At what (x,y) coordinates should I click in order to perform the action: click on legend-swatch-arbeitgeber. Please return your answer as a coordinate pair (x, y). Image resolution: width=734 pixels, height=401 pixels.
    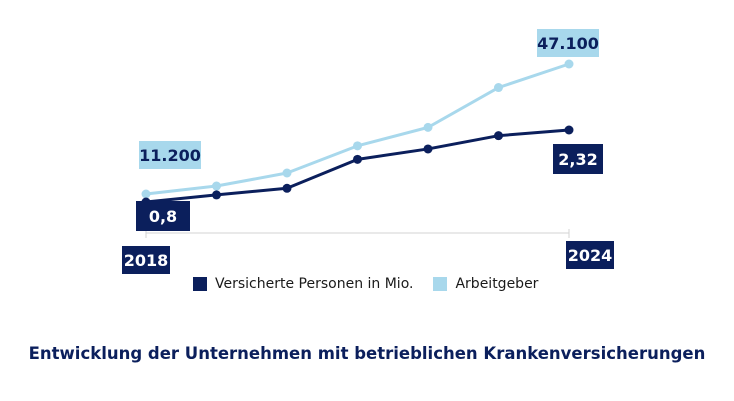
    Looking at the image, I should click on (440, 284).